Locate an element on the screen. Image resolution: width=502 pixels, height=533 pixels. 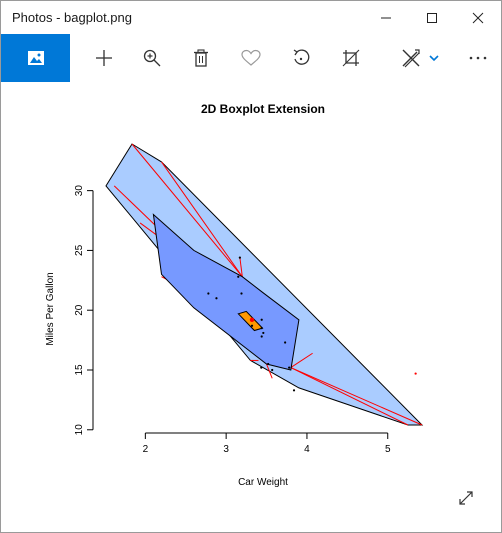
edit-draw-icon is located at coordinates (411, 58).